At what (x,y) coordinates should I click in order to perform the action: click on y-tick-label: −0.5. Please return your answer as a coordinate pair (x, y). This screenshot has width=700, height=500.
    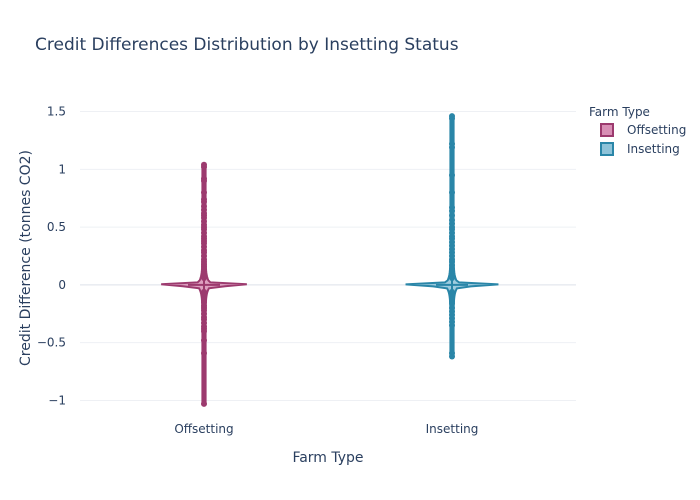
    Looking at the image, I should click on (51, 343).